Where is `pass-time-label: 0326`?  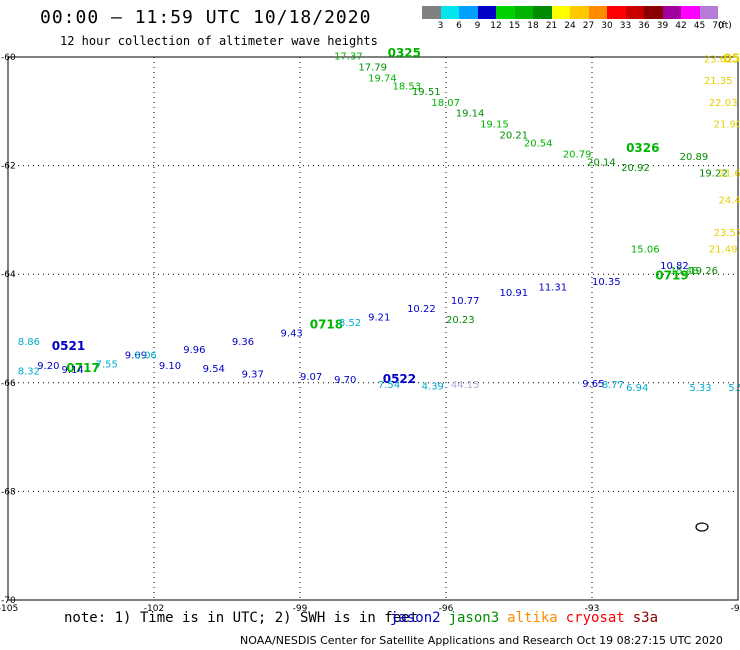 pass-time-label: 0326 is located at coordinates (642, 148).